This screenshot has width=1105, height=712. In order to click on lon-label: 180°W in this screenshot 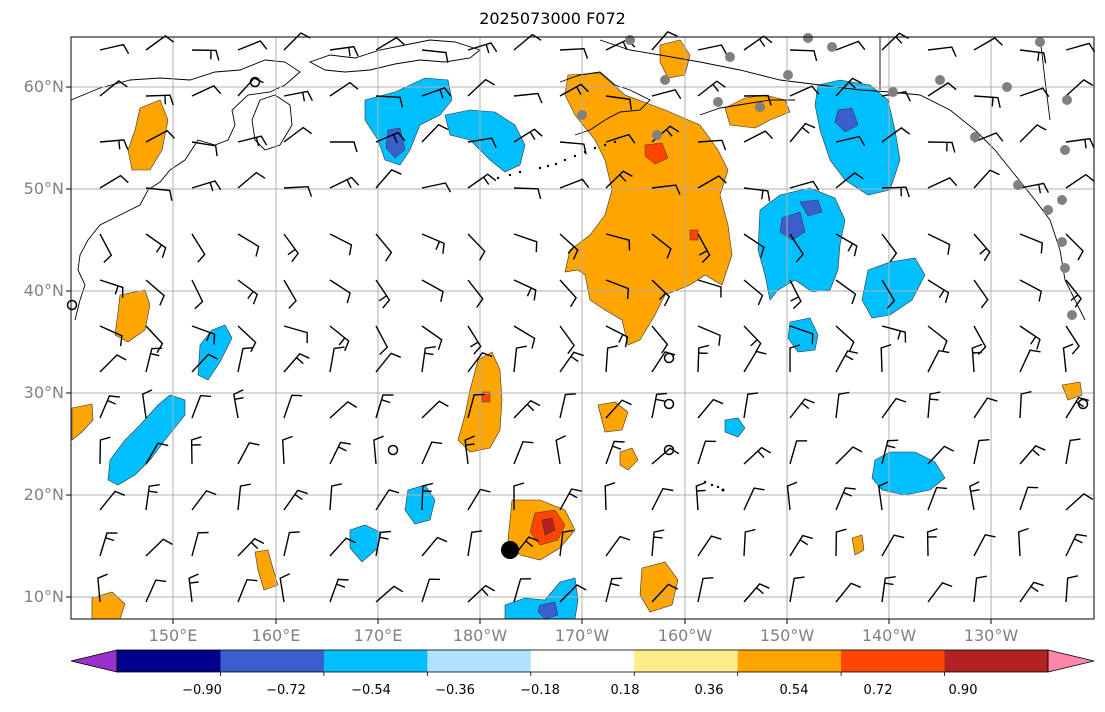, I will do `click(480, 635)`.